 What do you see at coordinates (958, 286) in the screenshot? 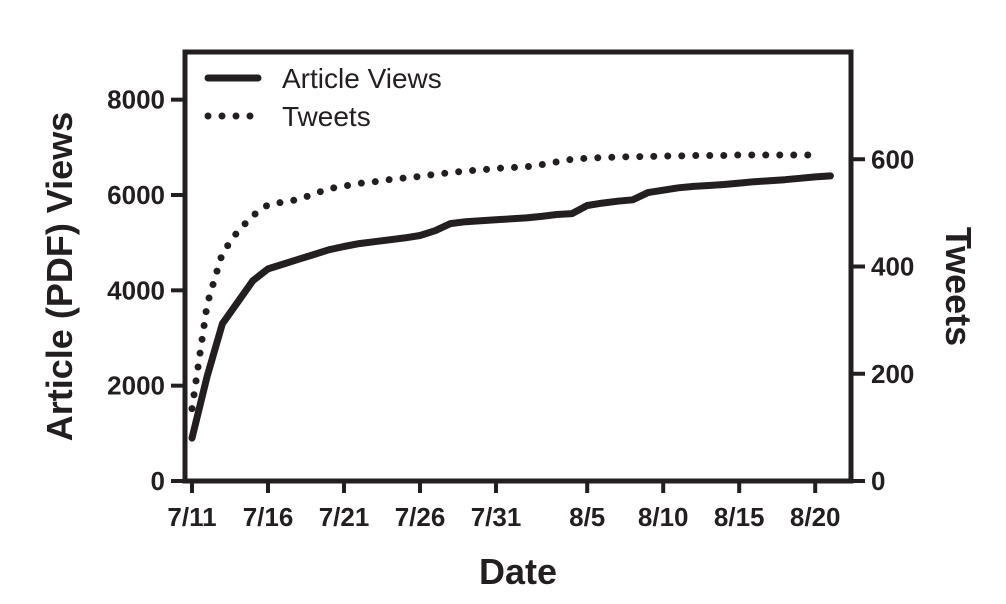
I see `right-y-axis-title: Tweets` at bounding box center [958, 286].